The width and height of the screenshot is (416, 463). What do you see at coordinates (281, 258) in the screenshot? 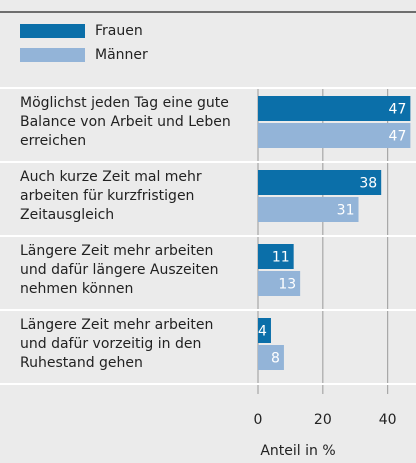
I see `value-label: 11` at bounding box center [281, 258].